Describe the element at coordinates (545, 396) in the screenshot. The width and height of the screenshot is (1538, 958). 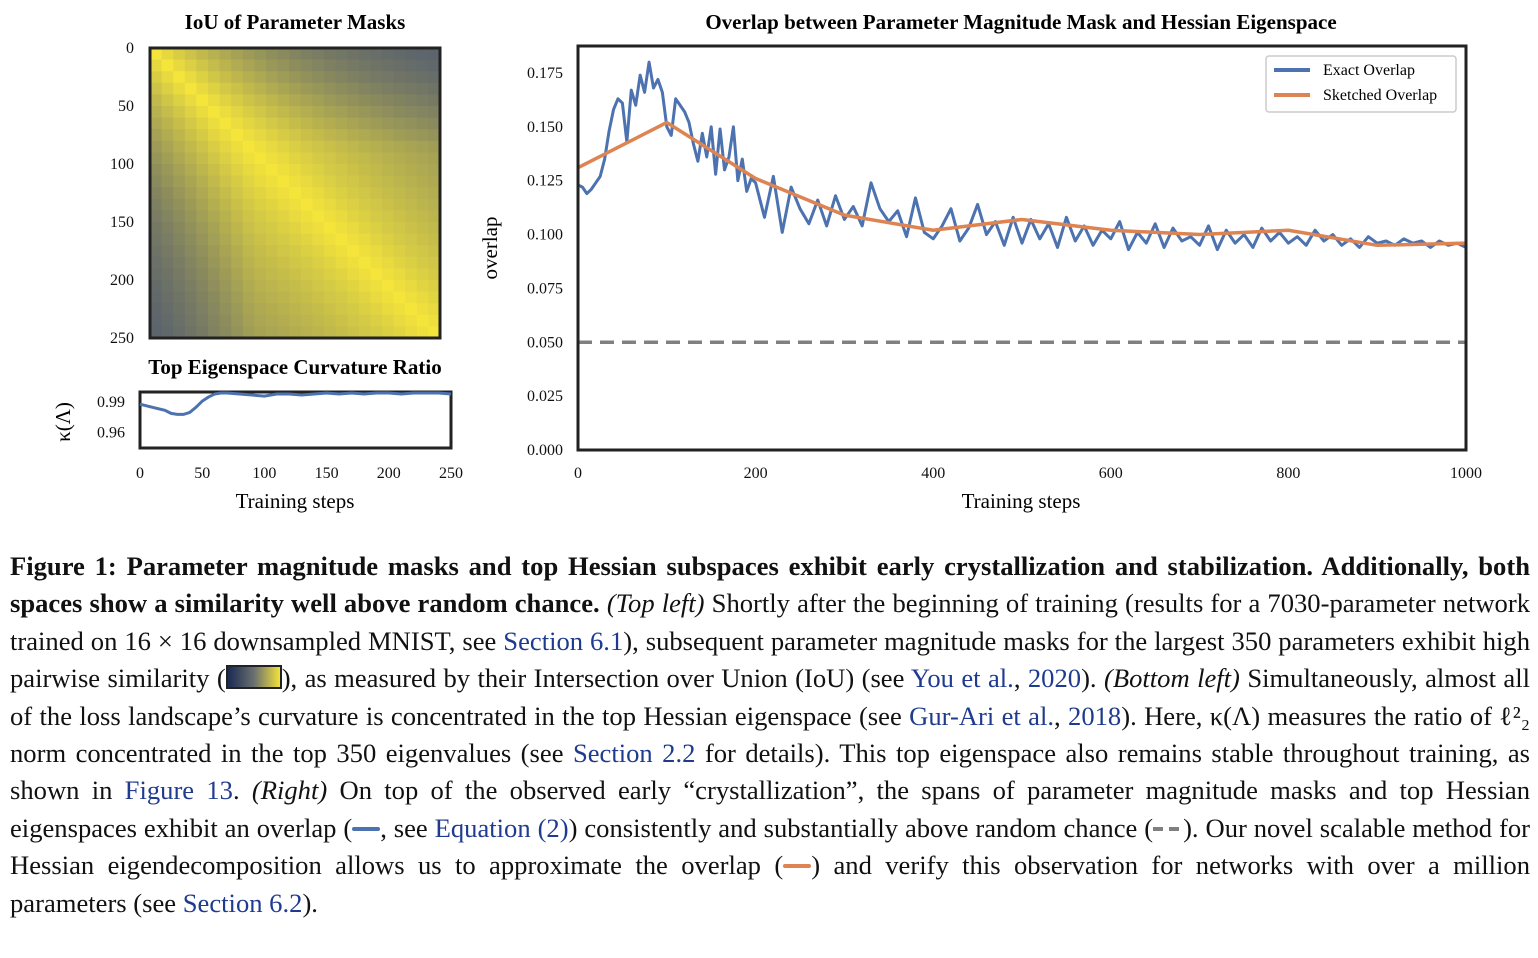
I see `overlap-y-tick-label: 0.025` at that location.